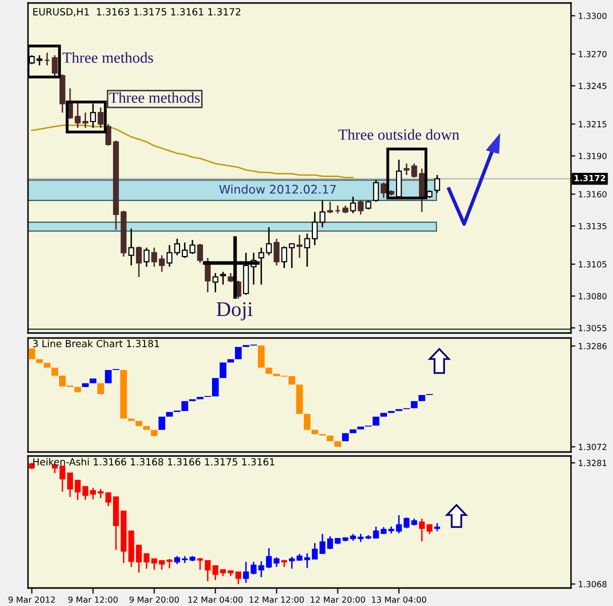  Describe the element at coordinates (399, 599) in the screenshot. I see `x-tick-label: 13 Mar 04:00` at that location.